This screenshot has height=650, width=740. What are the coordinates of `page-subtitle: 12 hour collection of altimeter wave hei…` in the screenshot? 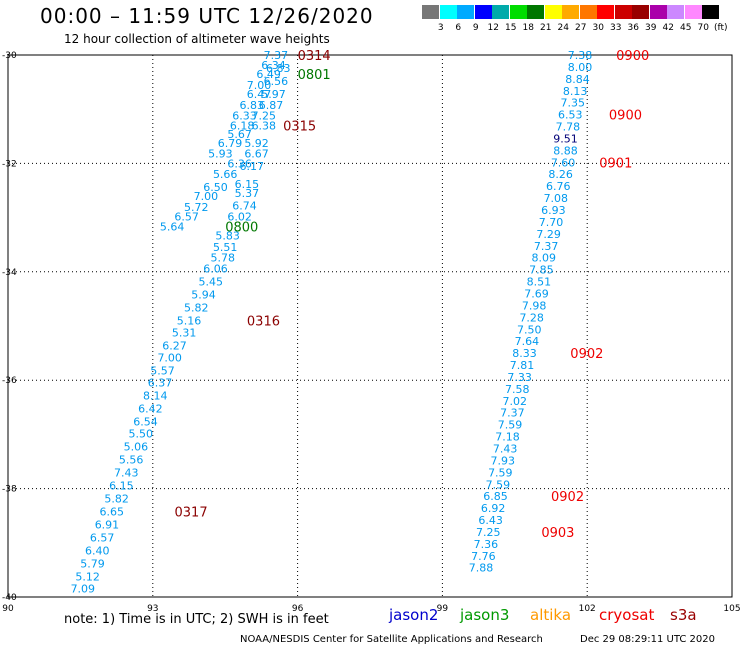 It's located at (197, 39).